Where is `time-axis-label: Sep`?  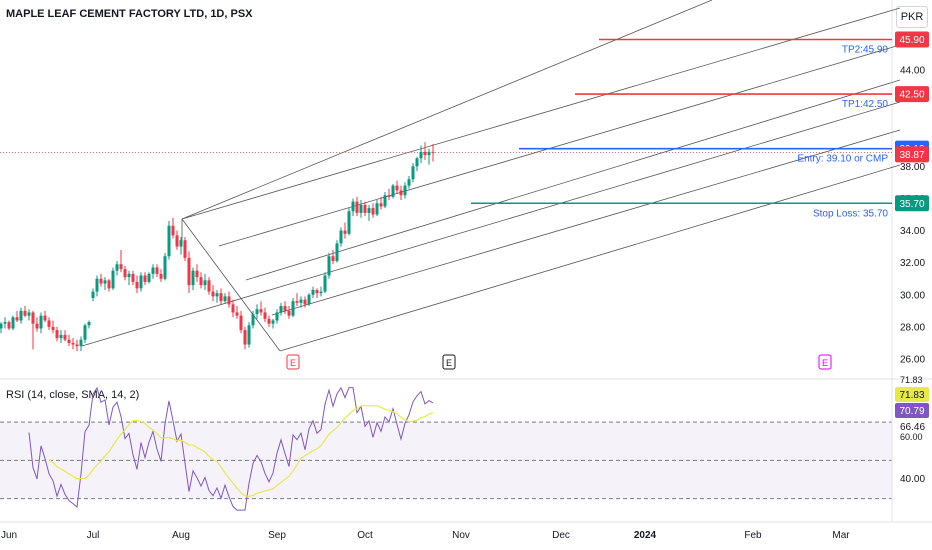 time-axis-label: Sep is located at coordinates (277, 535).